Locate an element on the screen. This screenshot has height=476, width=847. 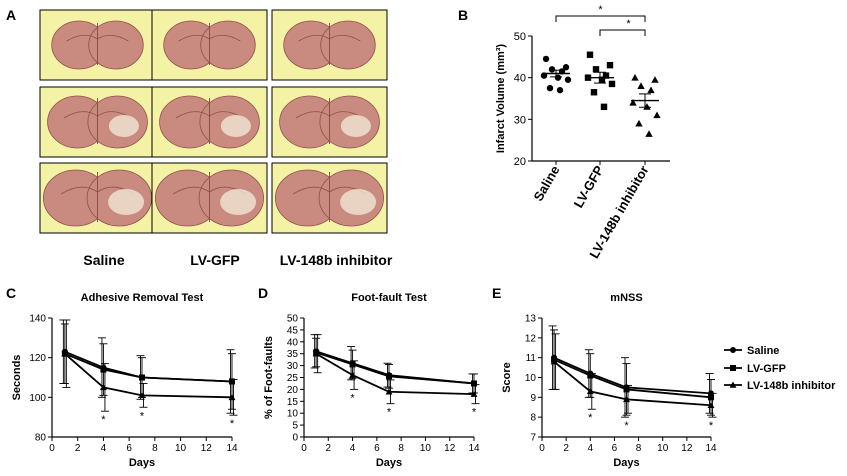
y-tick-label: 25 is located at coordinates (293, 378).